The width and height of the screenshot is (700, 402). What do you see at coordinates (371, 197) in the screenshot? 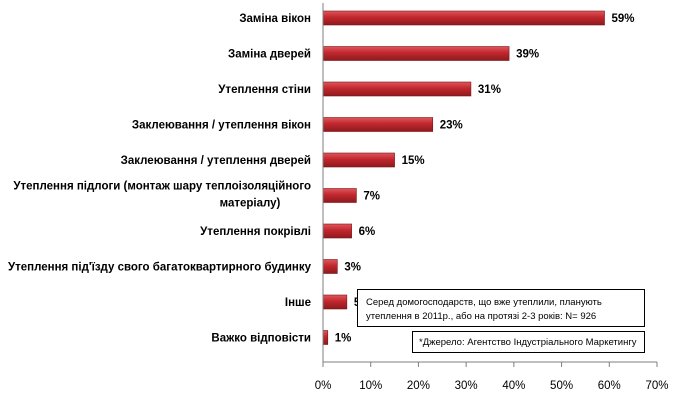
I see `value-label: 7%` at bounding box center [371, 197].